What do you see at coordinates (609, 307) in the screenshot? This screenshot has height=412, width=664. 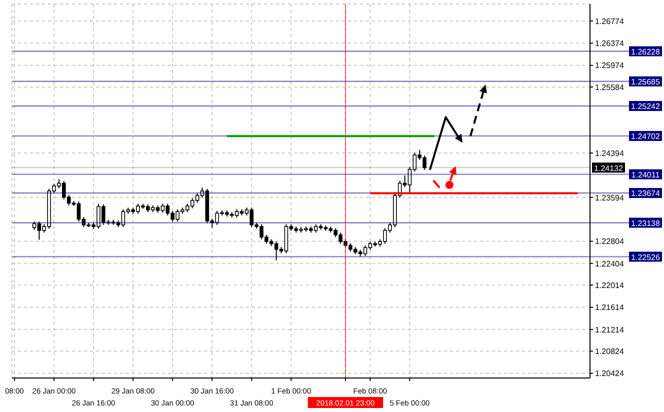 I see `y-tick-label: 1.21614` at bounding box center [609, 307].